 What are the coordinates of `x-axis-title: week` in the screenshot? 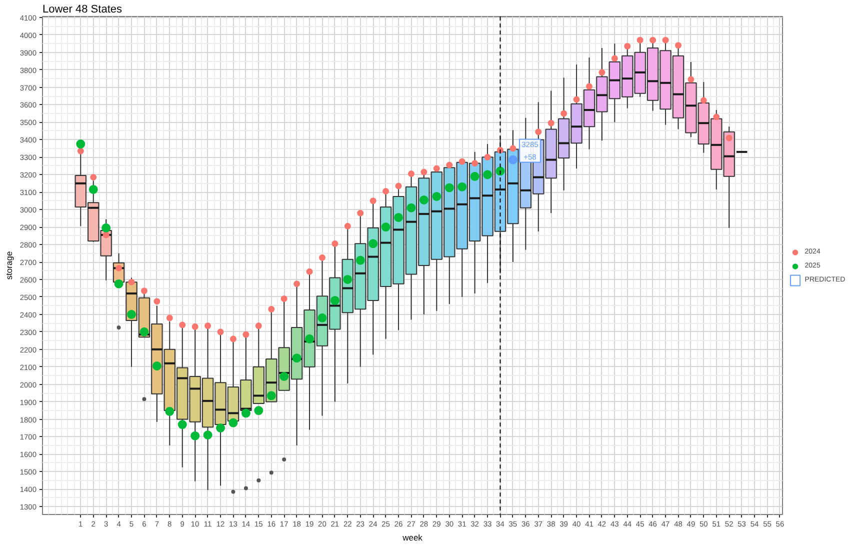 It's located at (413, 537).